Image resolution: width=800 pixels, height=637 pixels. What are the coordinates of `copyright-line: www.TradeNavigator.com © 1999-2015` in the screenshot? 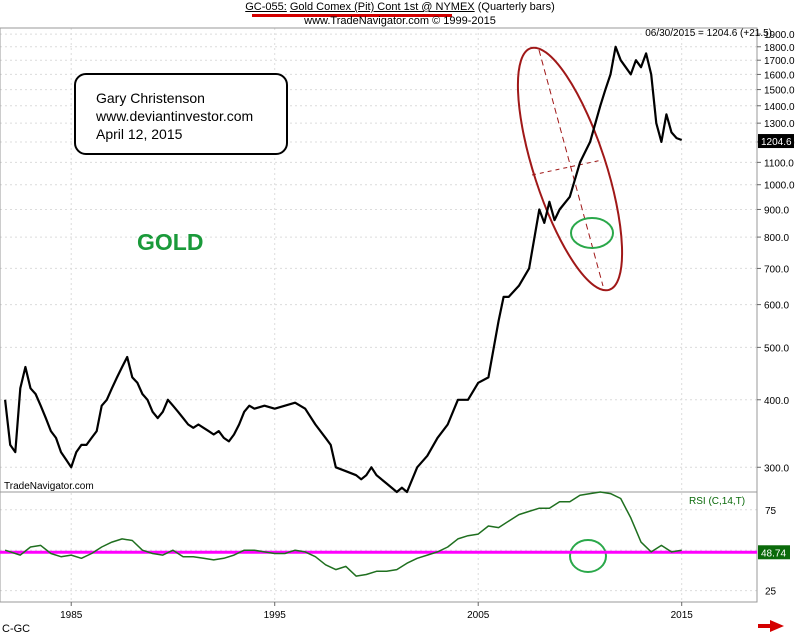 It's located at (400, 21).